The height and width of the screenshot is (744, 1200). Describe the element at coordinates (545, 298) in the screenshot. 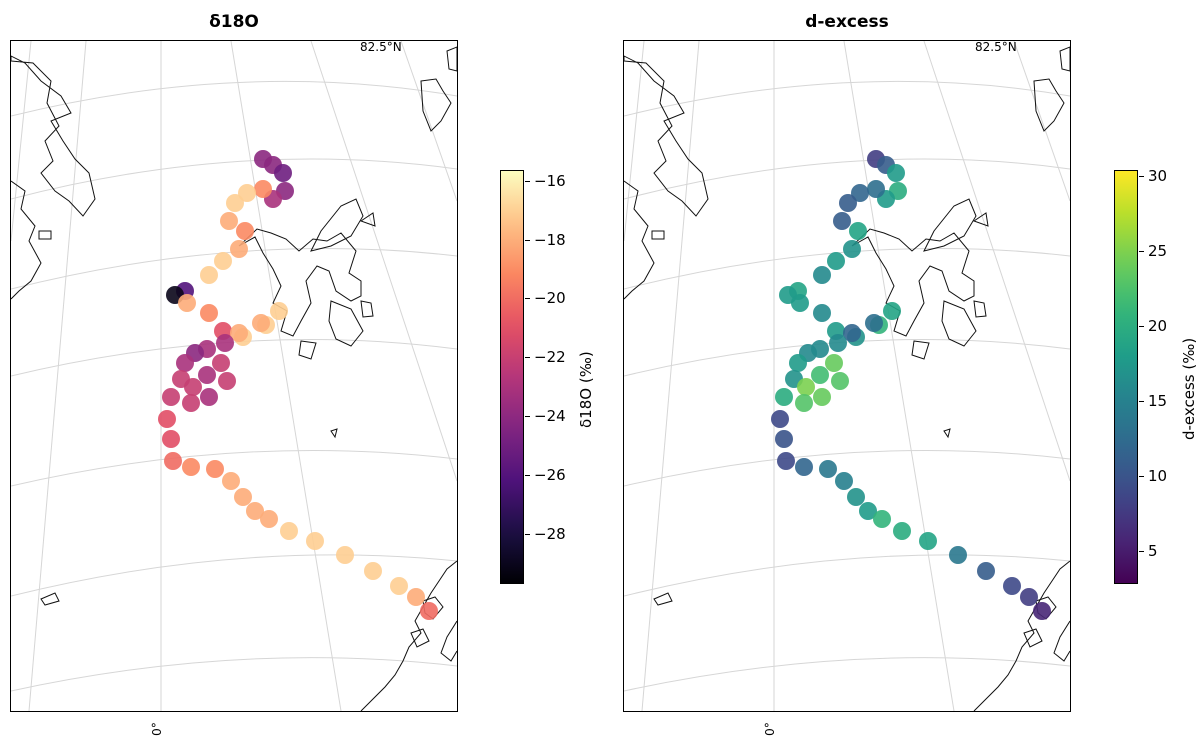

I see `colorbar-tick: −20` at that location.